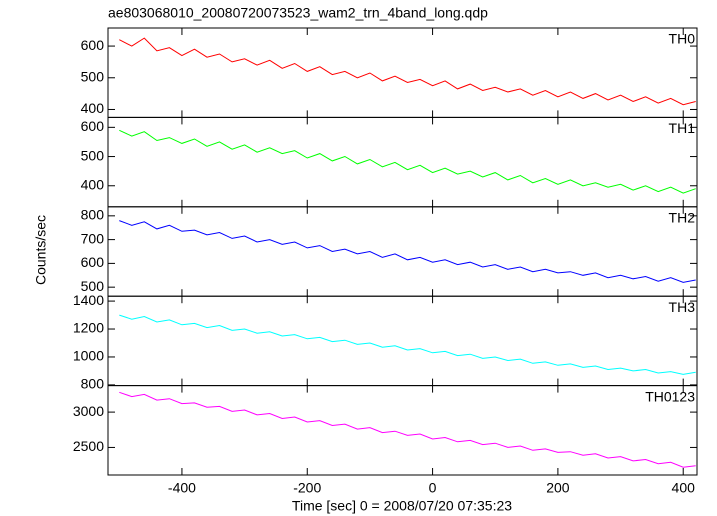 This screenshot has height=516, width=717. Describe the element at coordinates (88, 328) in the screenshot. I see `y-tick-label: 1200` at that location.